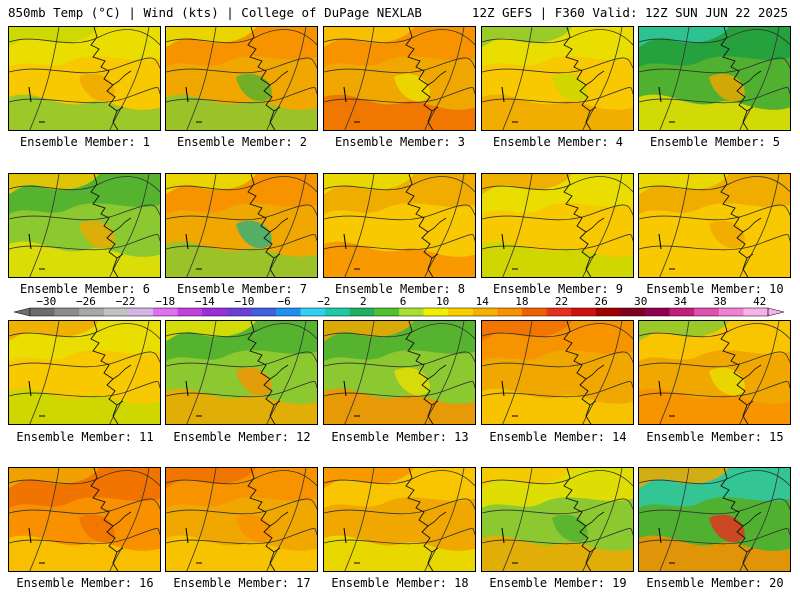 This screenshot has width=800, height=600. What do you see at coordinates (85, 289) in the screenshot?
I see `ensemble-member-caption: Ensemble Member: 6` at bounding box center [85, 289].